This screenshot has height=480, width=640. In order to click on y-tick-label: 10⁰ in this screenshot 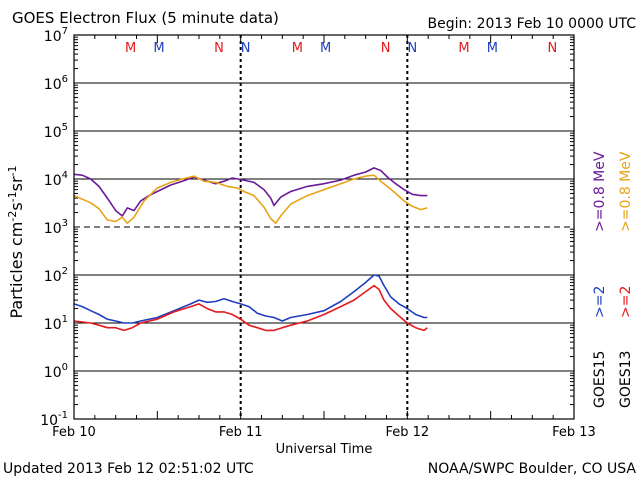, I will do `click(56, 371)`.